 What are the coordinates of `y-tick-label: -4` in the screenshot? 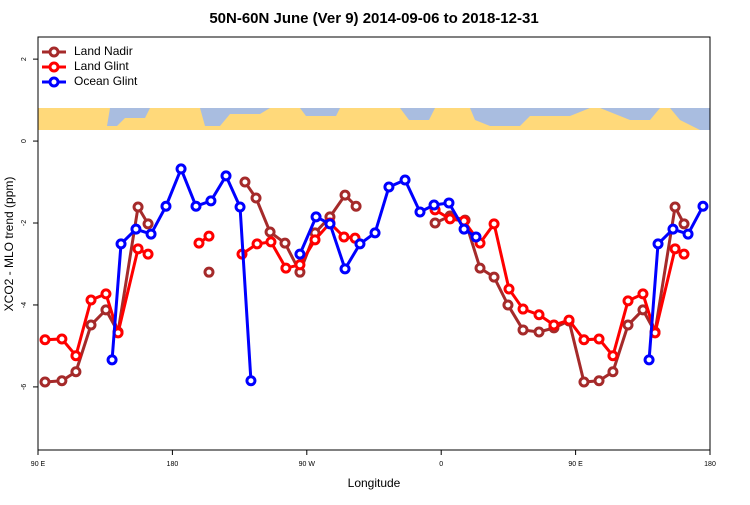 It's located at (24, 305).